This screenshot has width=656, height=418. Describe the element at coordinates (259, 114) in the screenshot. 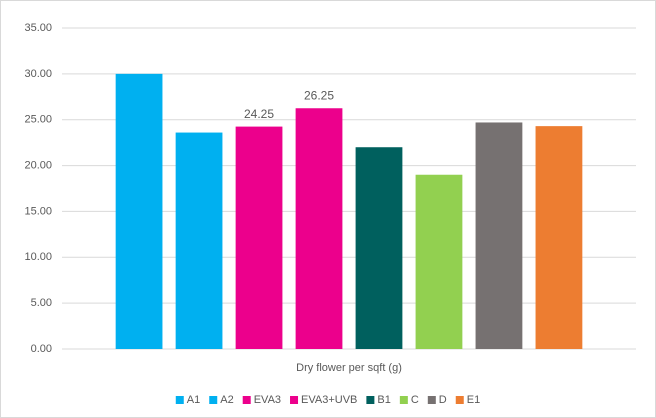

I see `data-label: 24.25` at that location.